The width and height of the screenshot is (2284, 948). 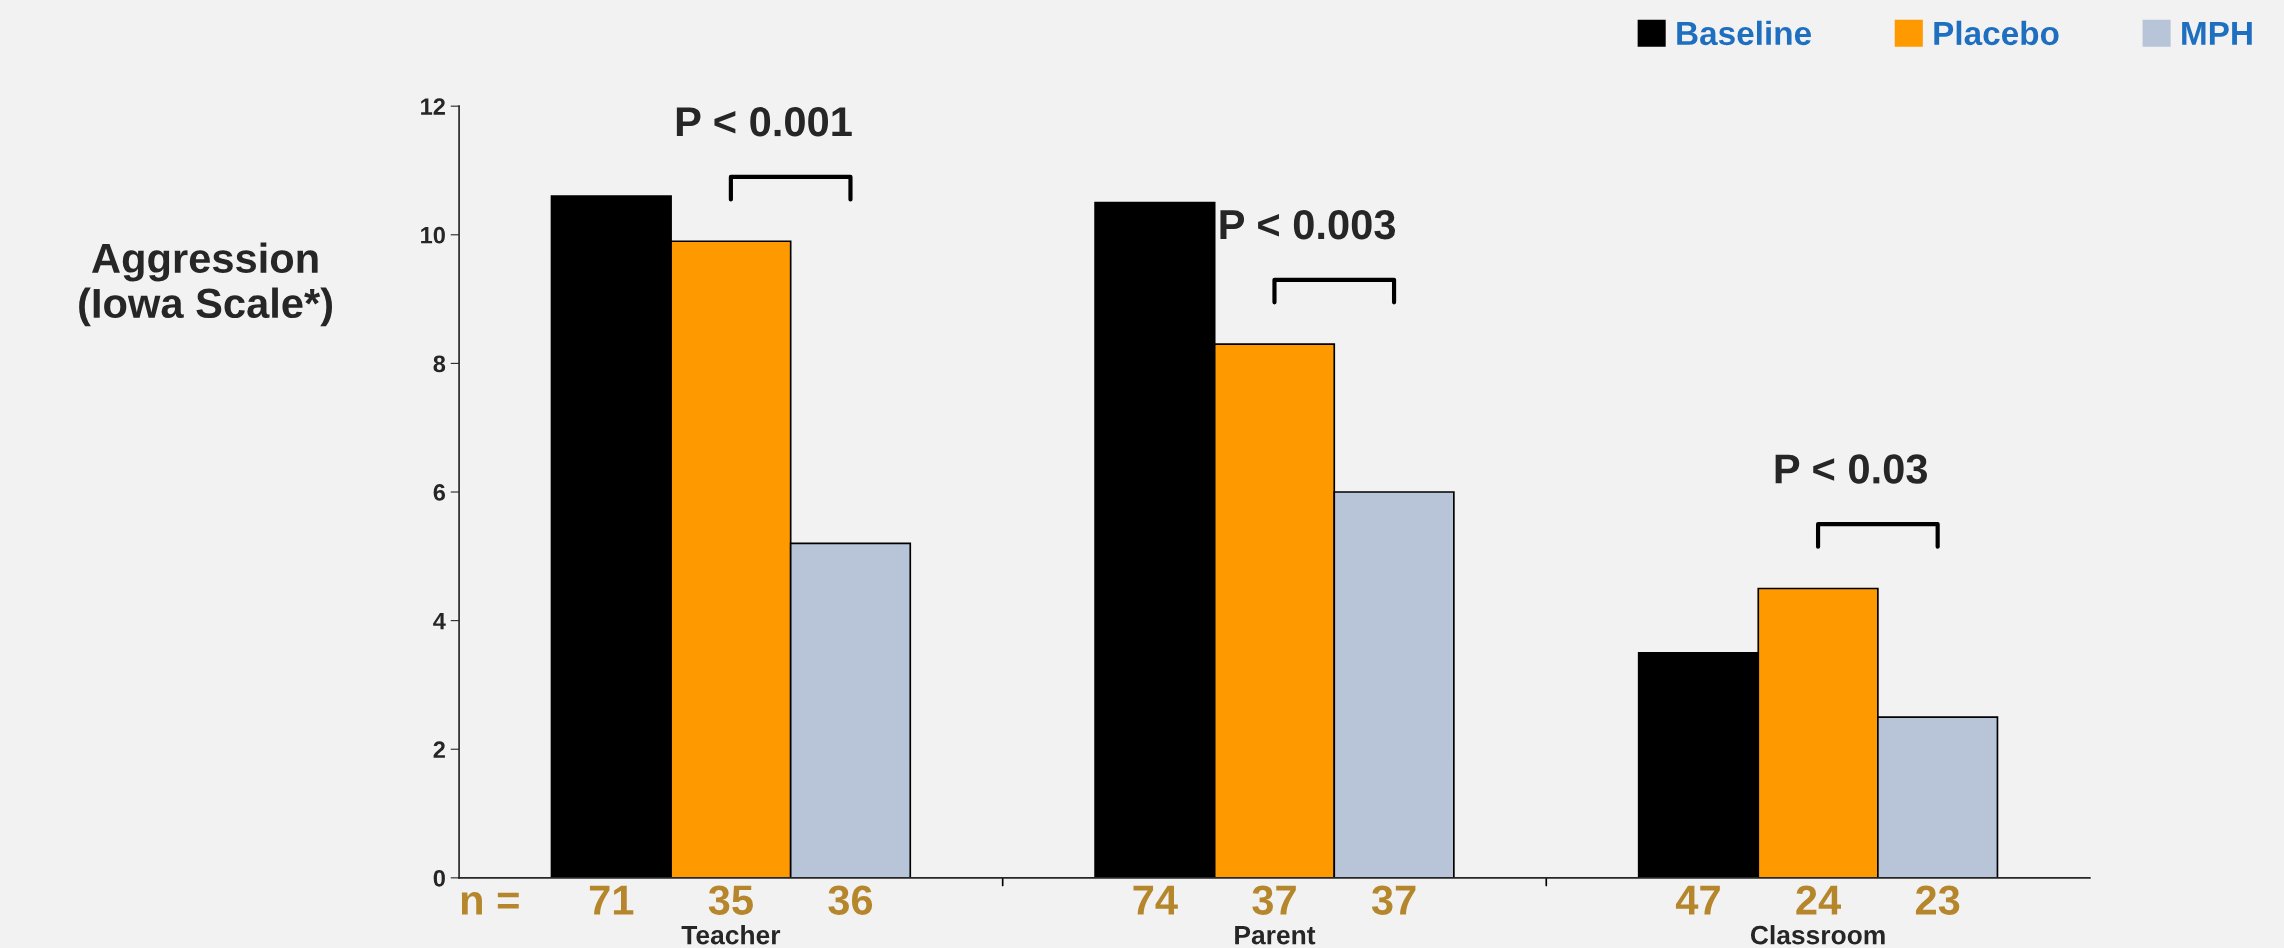 What do you see at coordinates (490, 903) in the screenshot?
I see `text: n =` at bounding box center [490, 903].